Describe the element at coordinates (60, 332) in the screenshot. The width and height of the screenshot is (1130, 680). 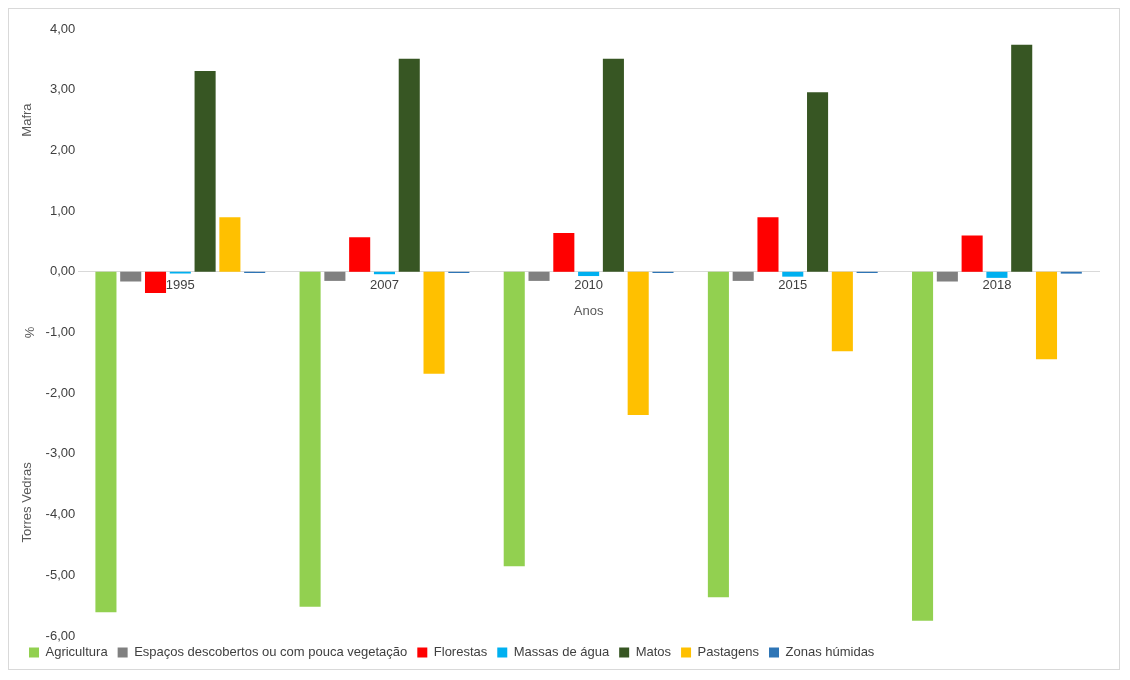
I see `y-tick-label: -1,00` at that location.